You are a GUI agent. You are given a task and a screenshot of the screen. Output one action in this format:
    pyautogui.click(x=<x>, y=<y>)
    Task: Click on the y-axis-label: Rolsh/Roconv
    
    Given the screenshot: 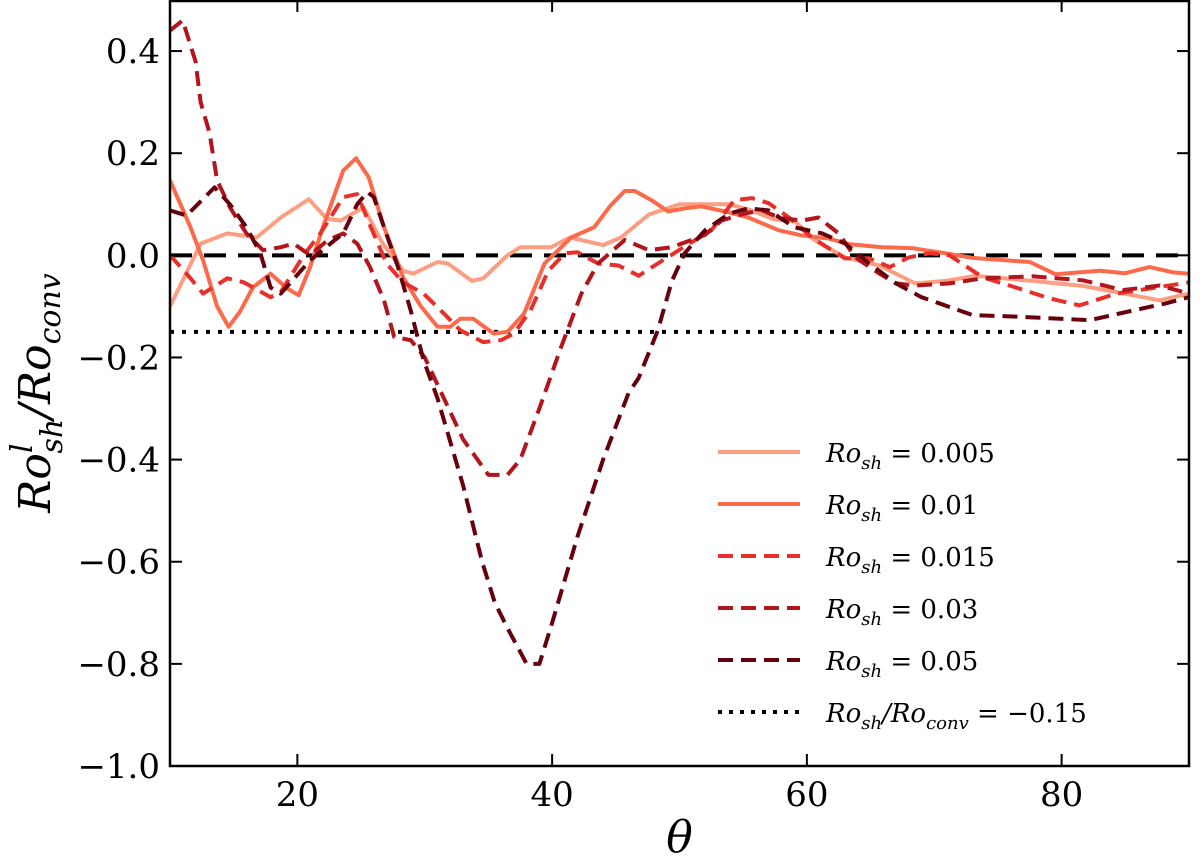 What is the action you would take?
    pyautogui.click(x=37, y=393)
    